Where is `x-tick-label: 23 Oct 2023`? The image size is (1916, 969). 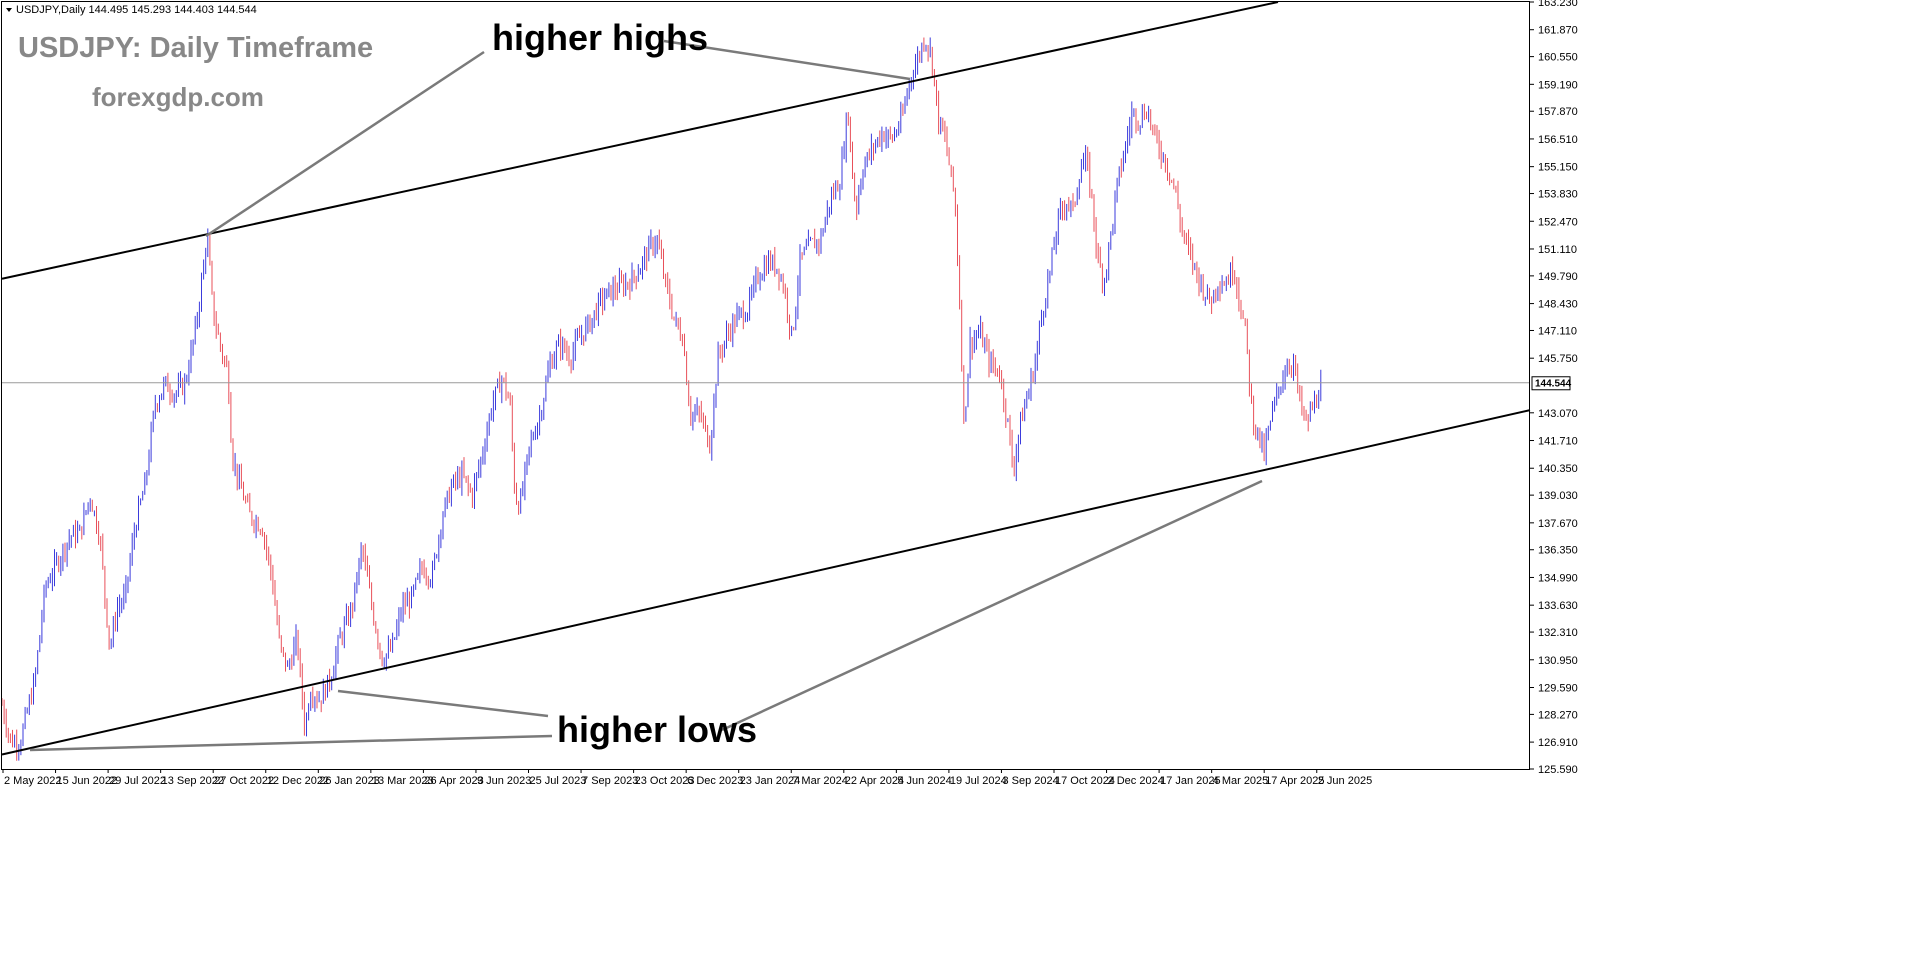
x-tick-label: 23 Oct 2023 is located at coordinates (665, 781).